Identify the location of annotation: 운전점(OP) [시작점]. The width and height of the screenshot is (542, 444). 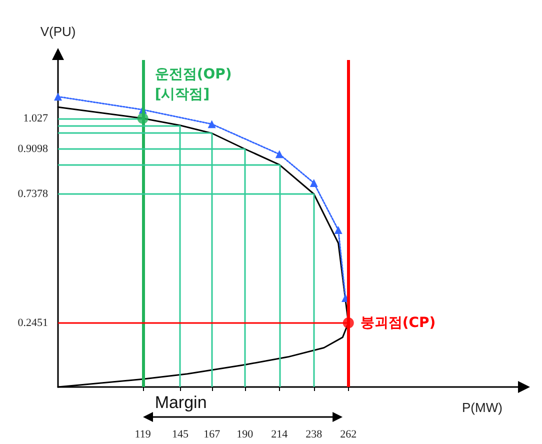
(193, 84).